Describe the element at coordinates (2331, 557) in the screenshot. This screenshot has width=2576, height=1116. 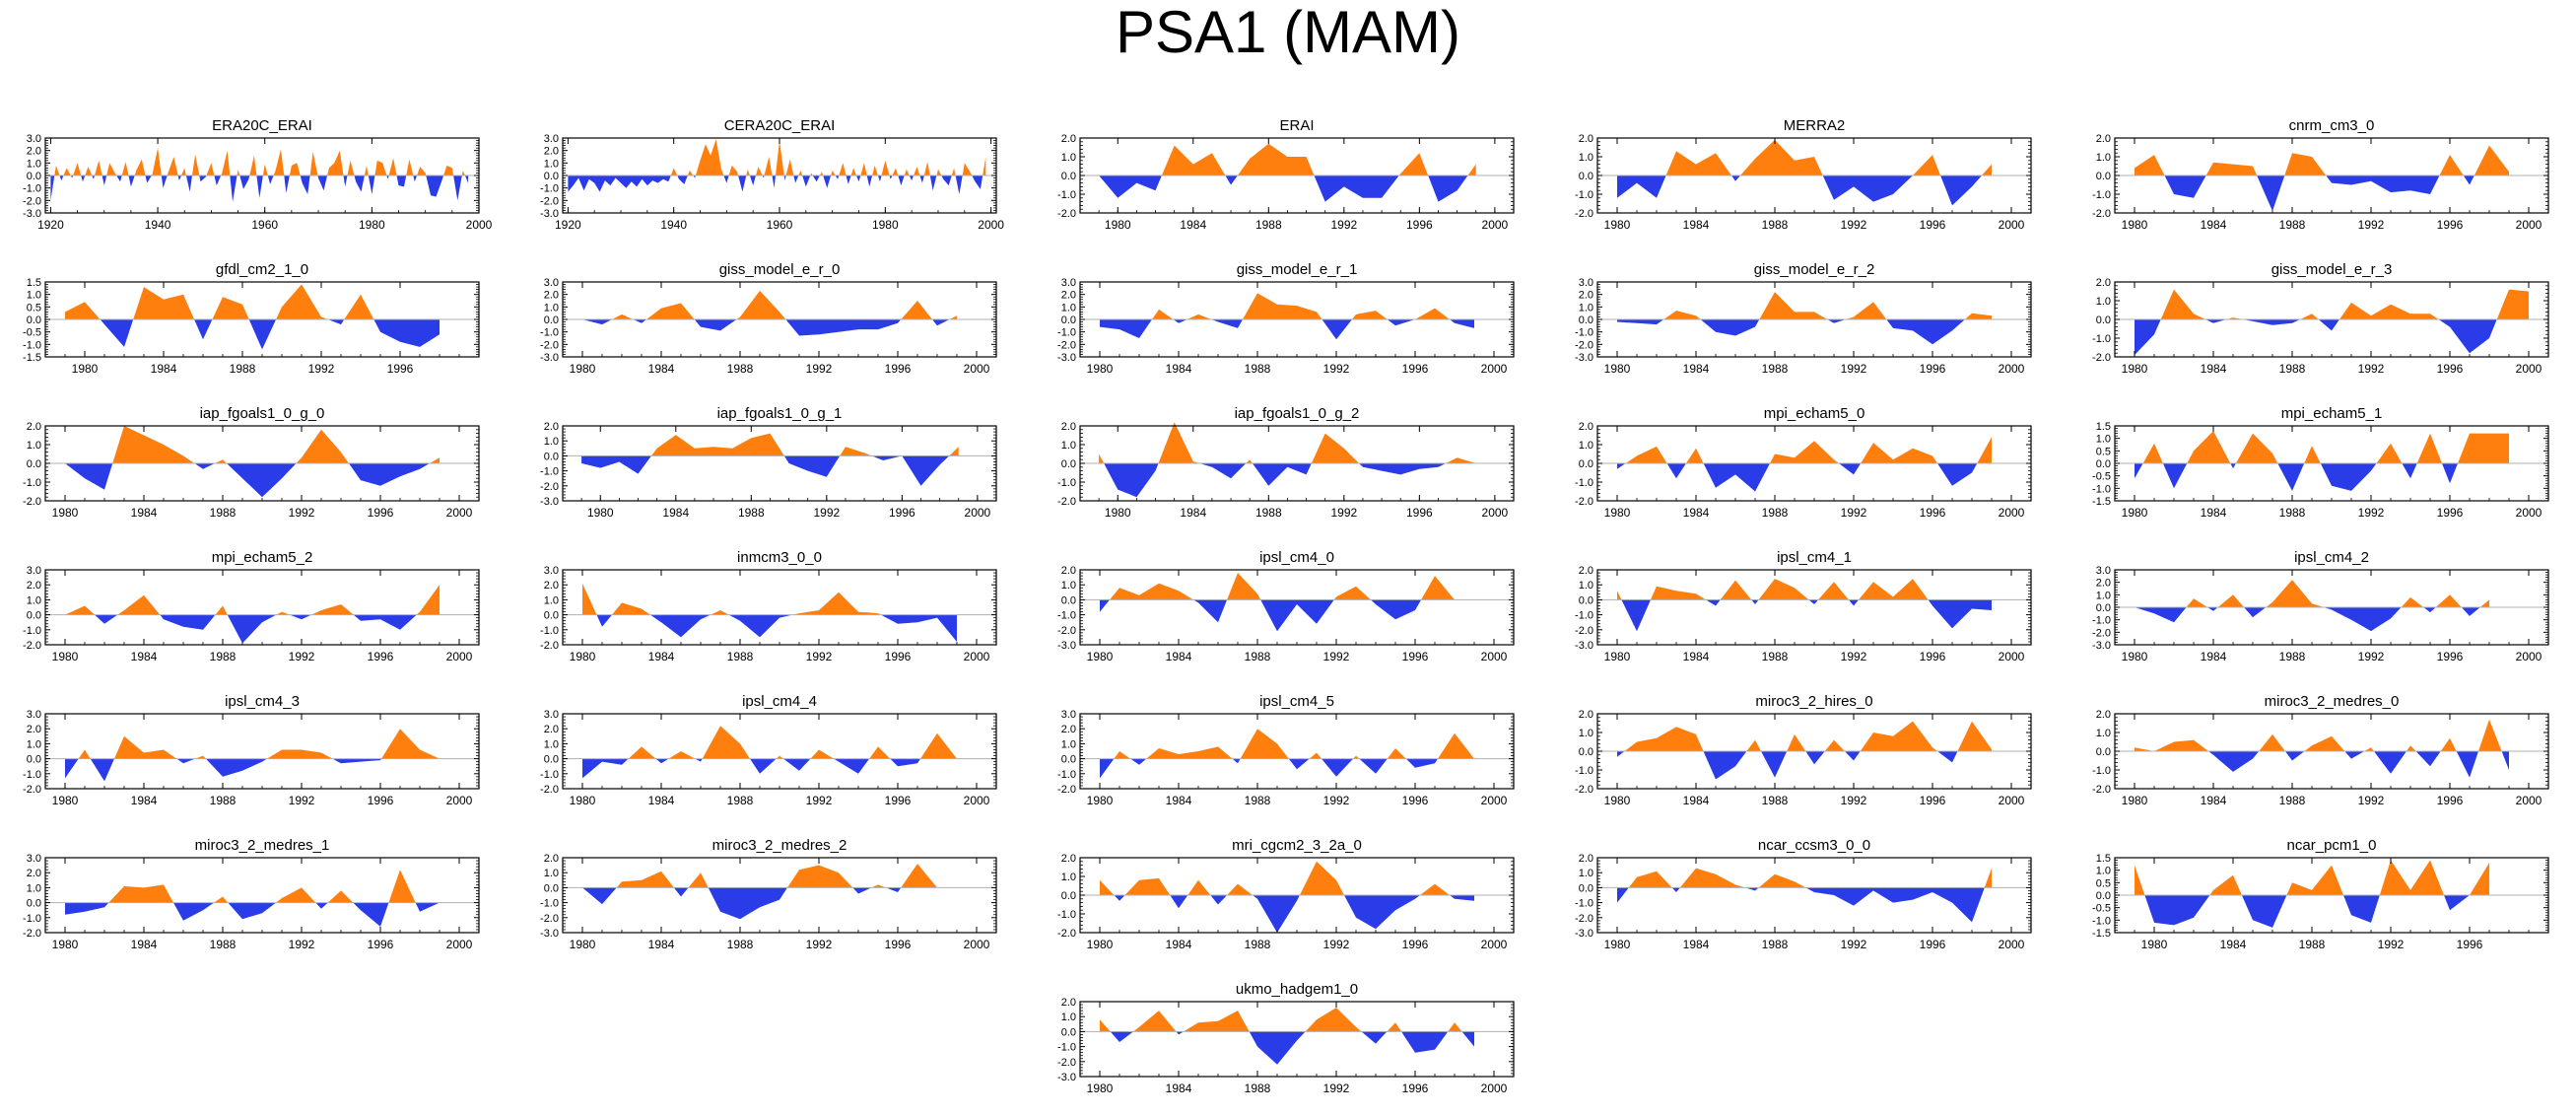
I see `panel-title: ipsl_cm4_2` at that location.